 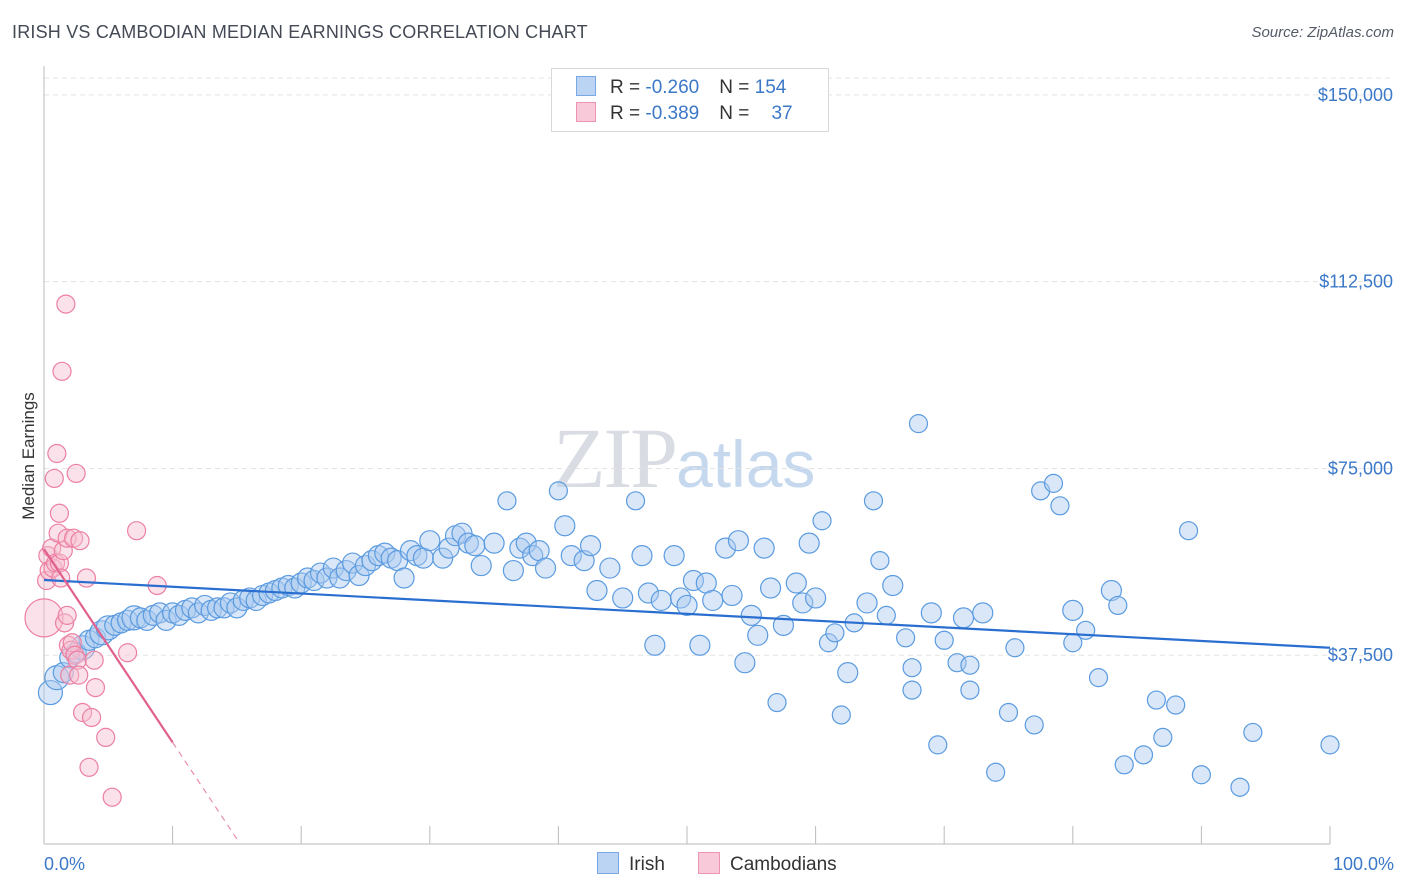 What do you see at coordinates (28, 456) in the screenshot?
I see `y-axis-title: Median Earnings` at bounding box center [28, 456].